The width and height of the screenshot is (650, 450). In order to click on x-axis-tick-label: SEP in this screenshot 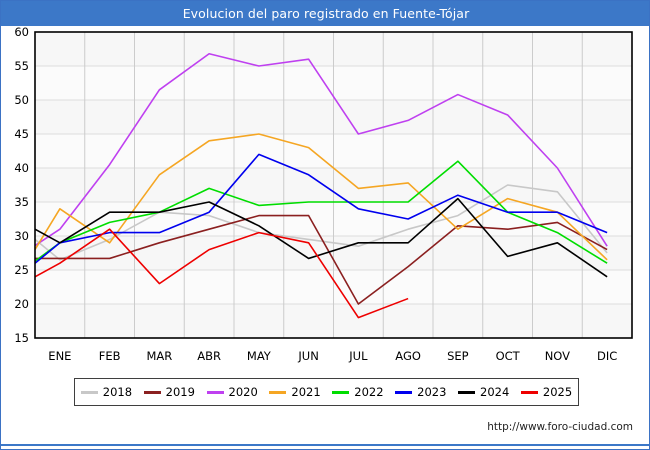, I will do `click(458, 356)`.